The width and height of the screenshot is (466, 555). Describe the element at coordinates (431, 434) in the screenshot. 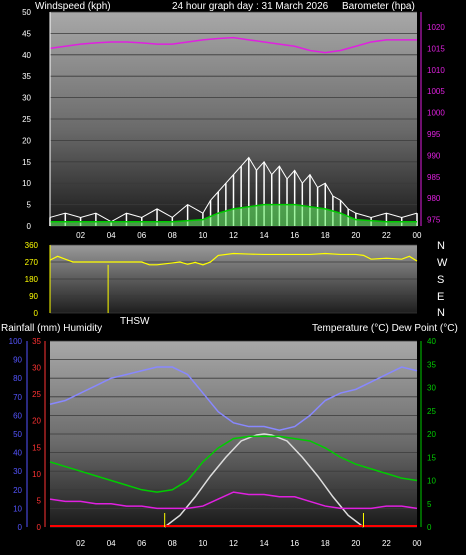

I see `temp-tick-label: 20` at that location.